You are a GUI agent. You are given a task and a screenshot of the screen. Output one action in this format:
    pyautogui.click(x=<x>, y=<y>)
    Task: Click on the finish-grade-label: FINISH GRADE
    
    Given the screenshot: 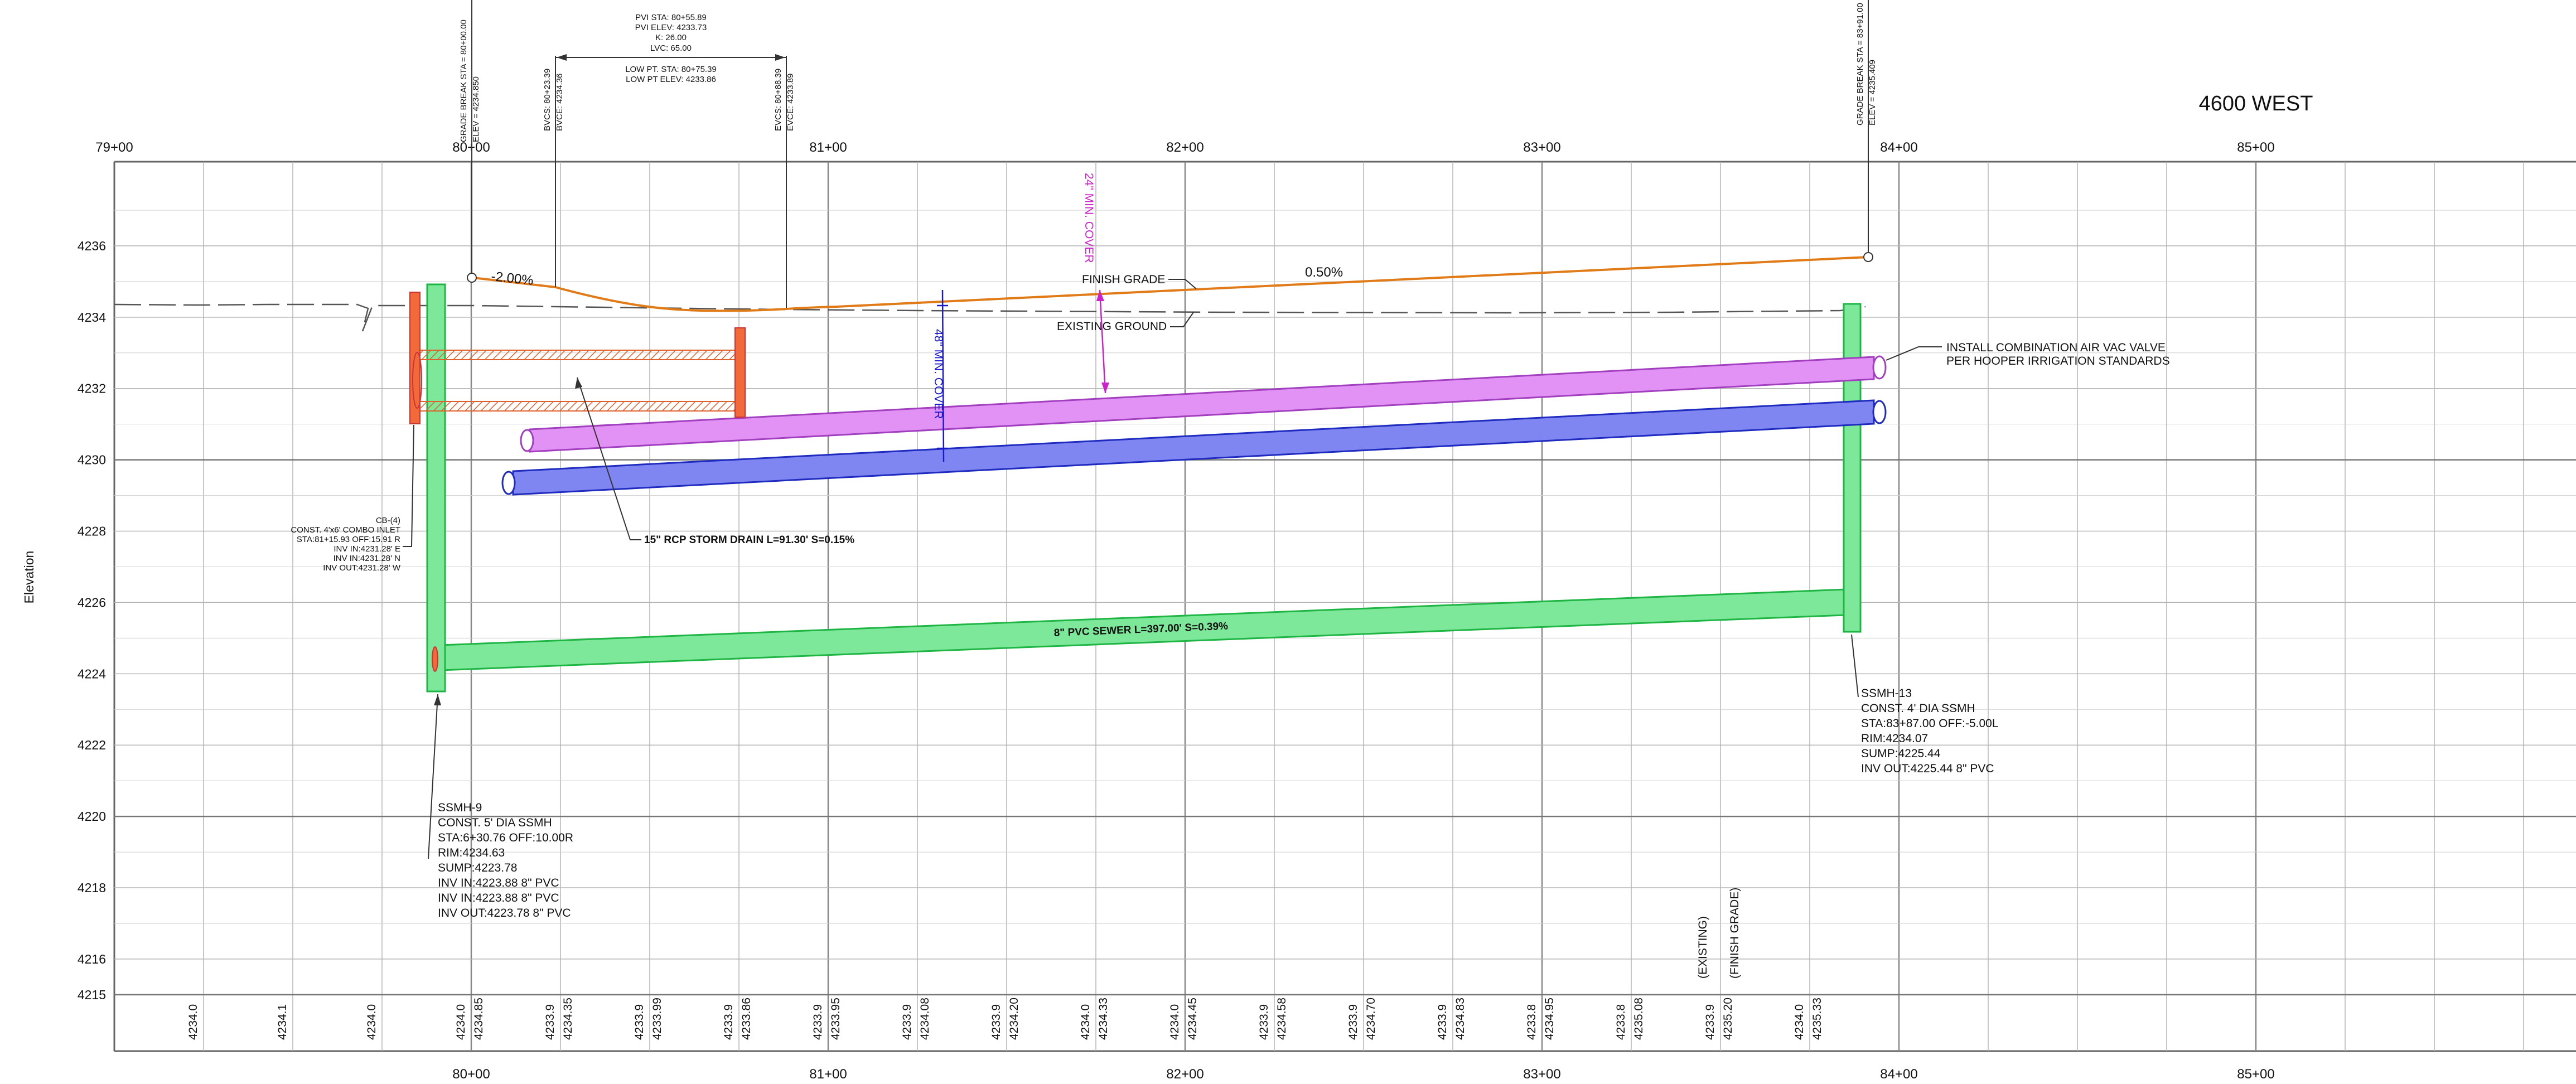 What is the action you would take?
    pyautogui.click(x=1123, y=279)
    